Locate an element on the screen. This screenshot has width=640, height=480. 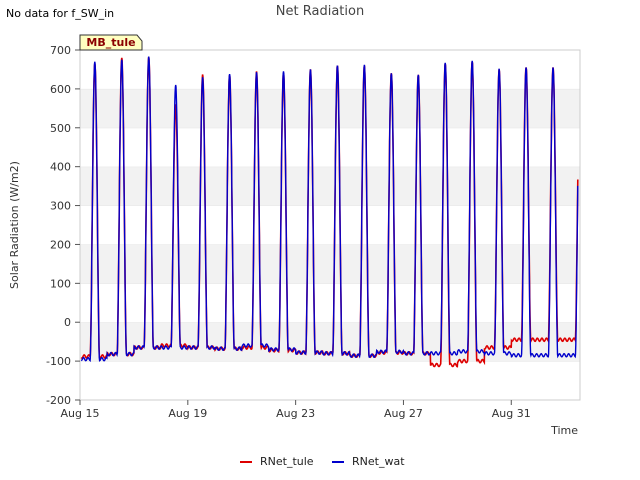
legend: RNet_tule RNet_wat is located at coordinates (322, 461).